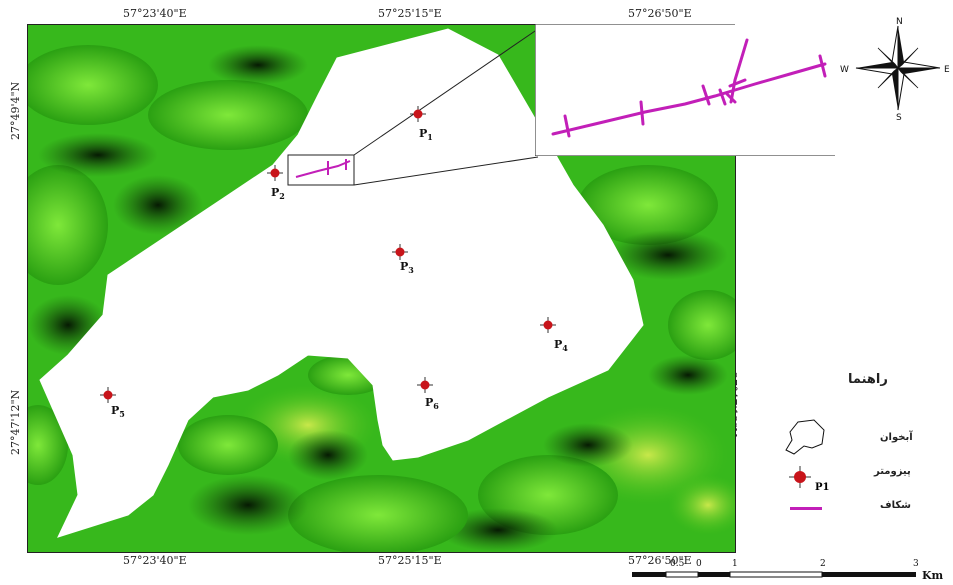 The width and height of the screenshot is (953, 585). What do you see at coordinates (689, 88) in the screenshot?
I see `fracture-enlarged` at bounding box center [689, 88].